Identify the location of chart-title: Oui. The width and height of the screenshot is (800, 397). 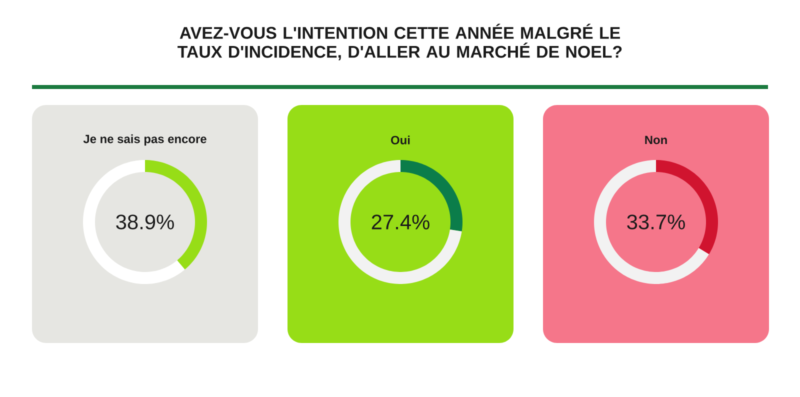
(400, 140).